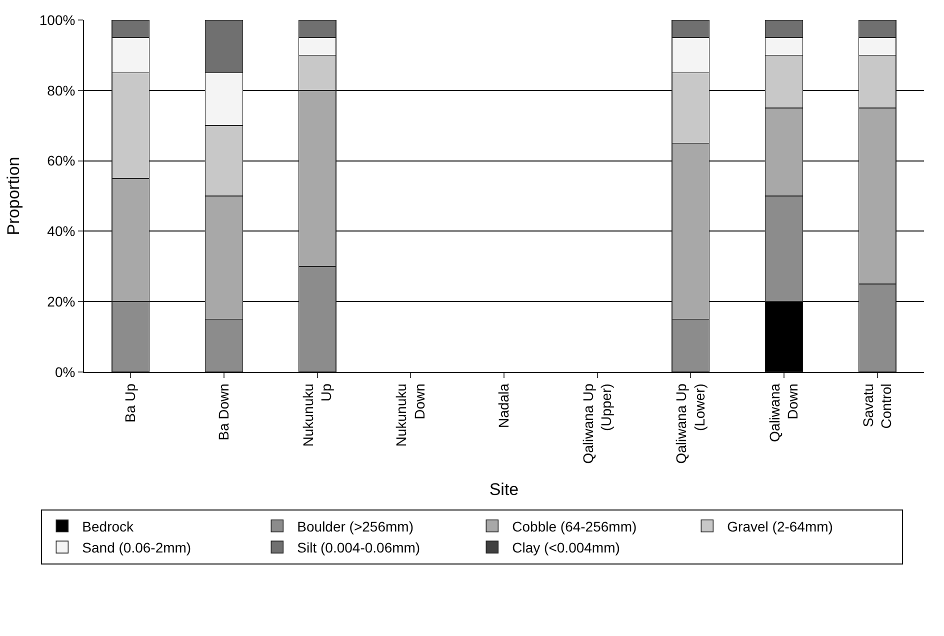 The image size is (944, 636). Describe the element at coordinates (137, 548) in the screenshot. I see `legend-label: Sand (0.06-2mm)` at that location.